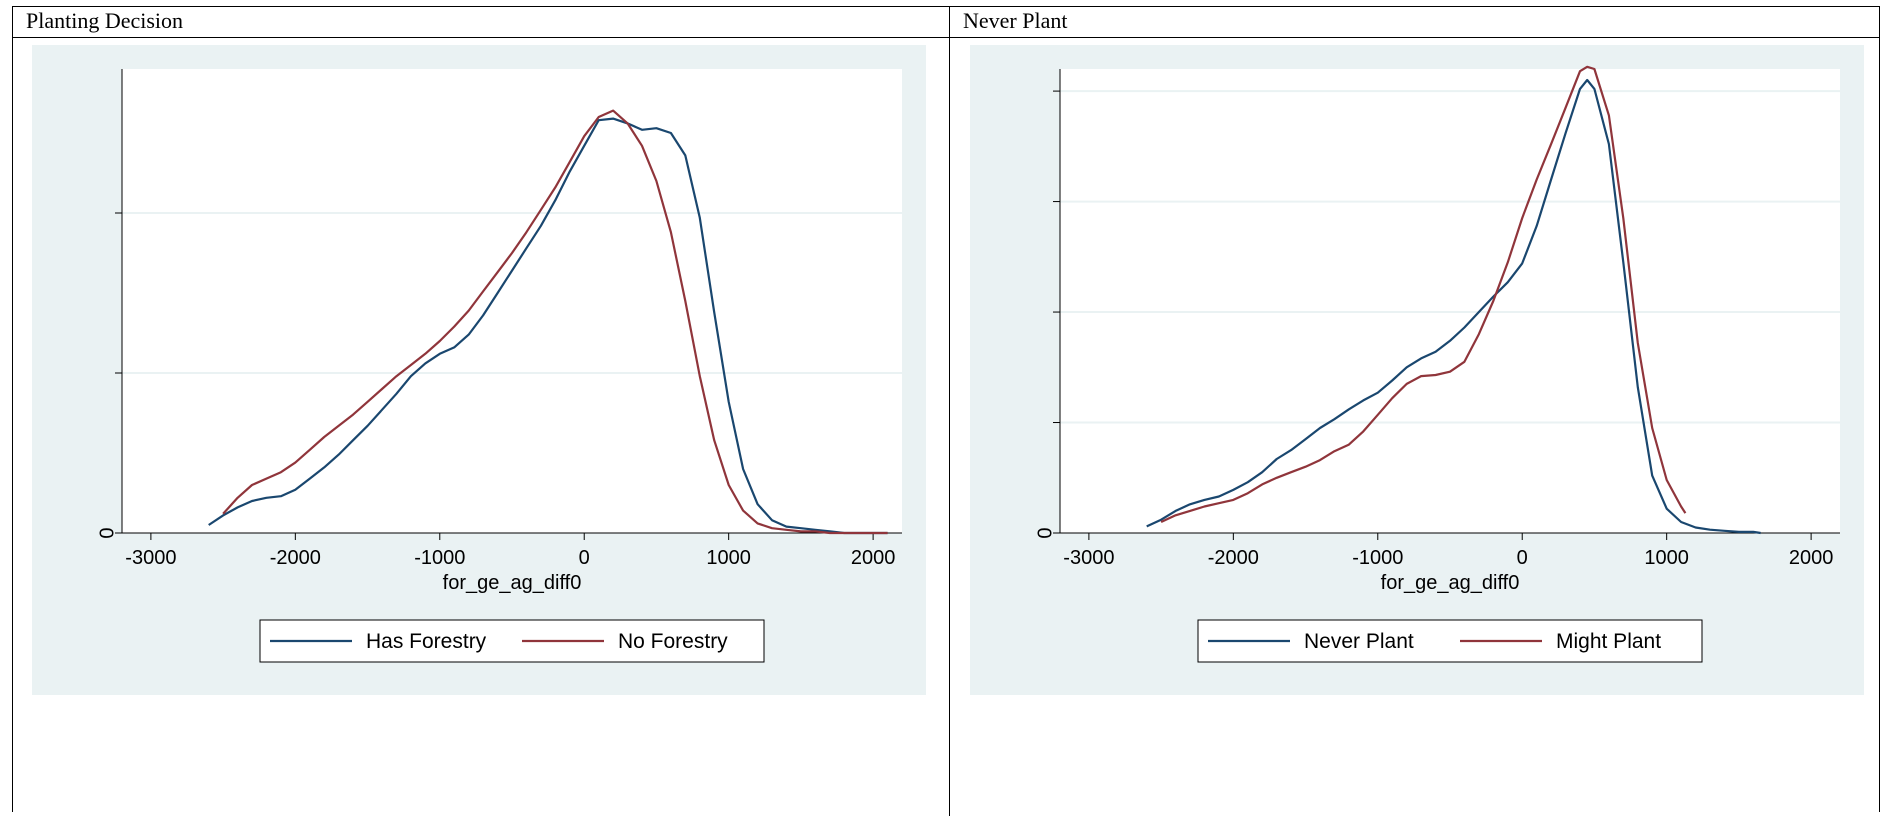 This screenshot has width=1892, height=816. Describe the element at coordinates (1359, 641) in the screenshot. I see `legend-label: Never Plant` at that location.